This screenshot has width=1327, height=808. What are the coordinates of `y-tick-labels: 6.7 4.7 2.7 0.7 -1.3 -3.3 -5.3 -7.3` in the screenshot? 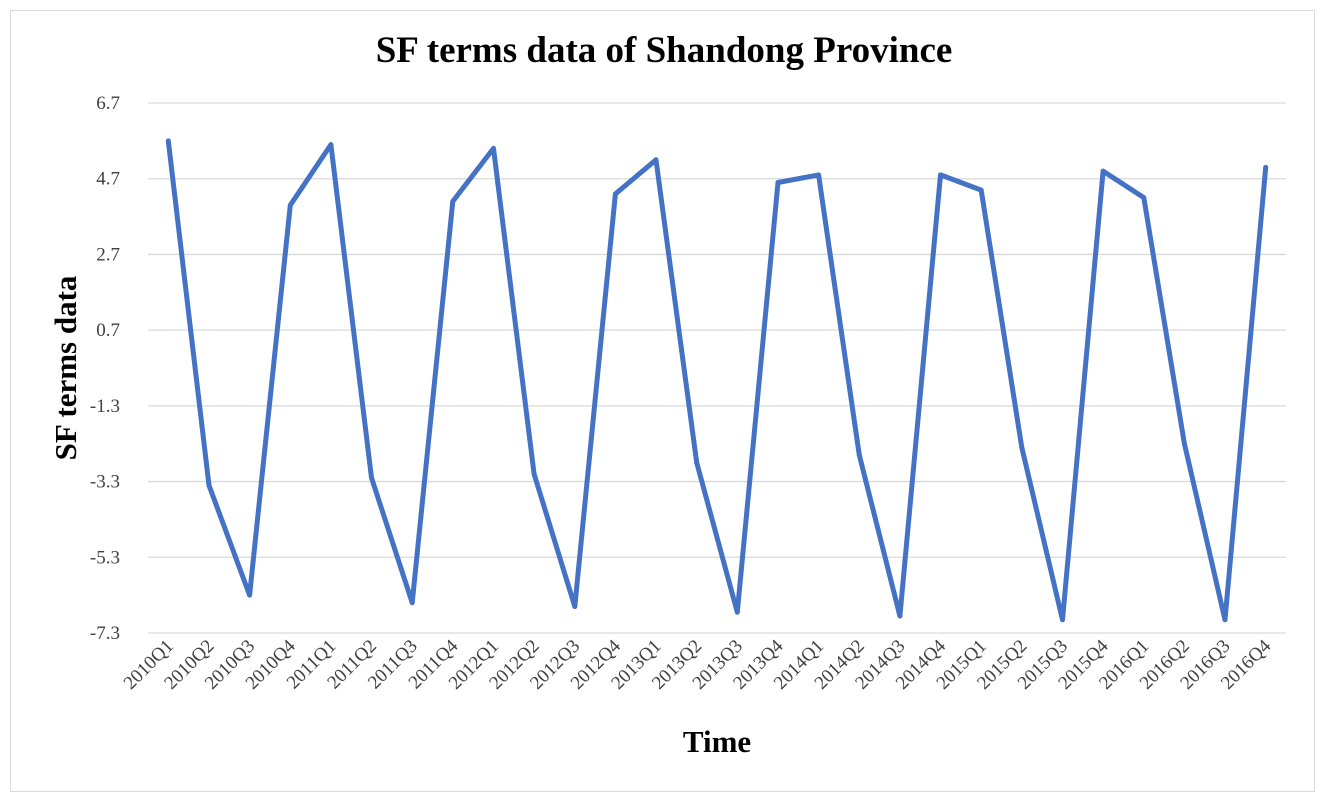 It's located at (105, 368).